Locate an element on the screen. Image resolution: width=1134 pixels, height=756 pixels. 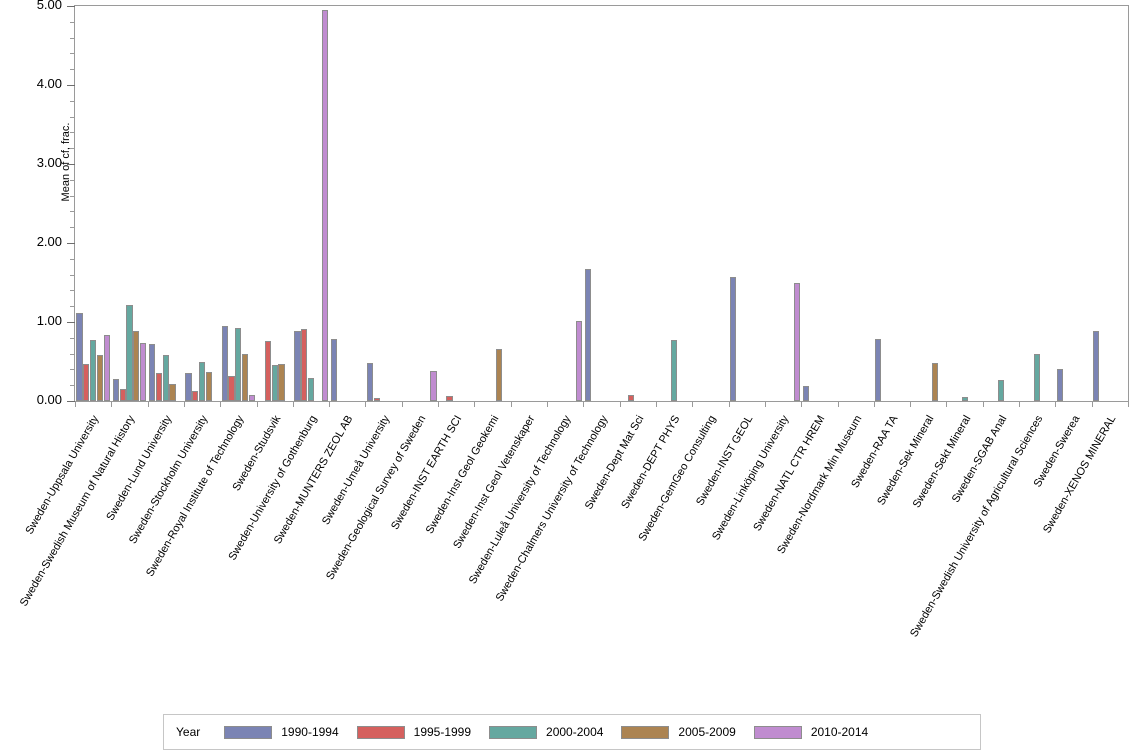
x-axis-label-text: Sweden-NATL CTR HREM is located at coordinates (789, 473).